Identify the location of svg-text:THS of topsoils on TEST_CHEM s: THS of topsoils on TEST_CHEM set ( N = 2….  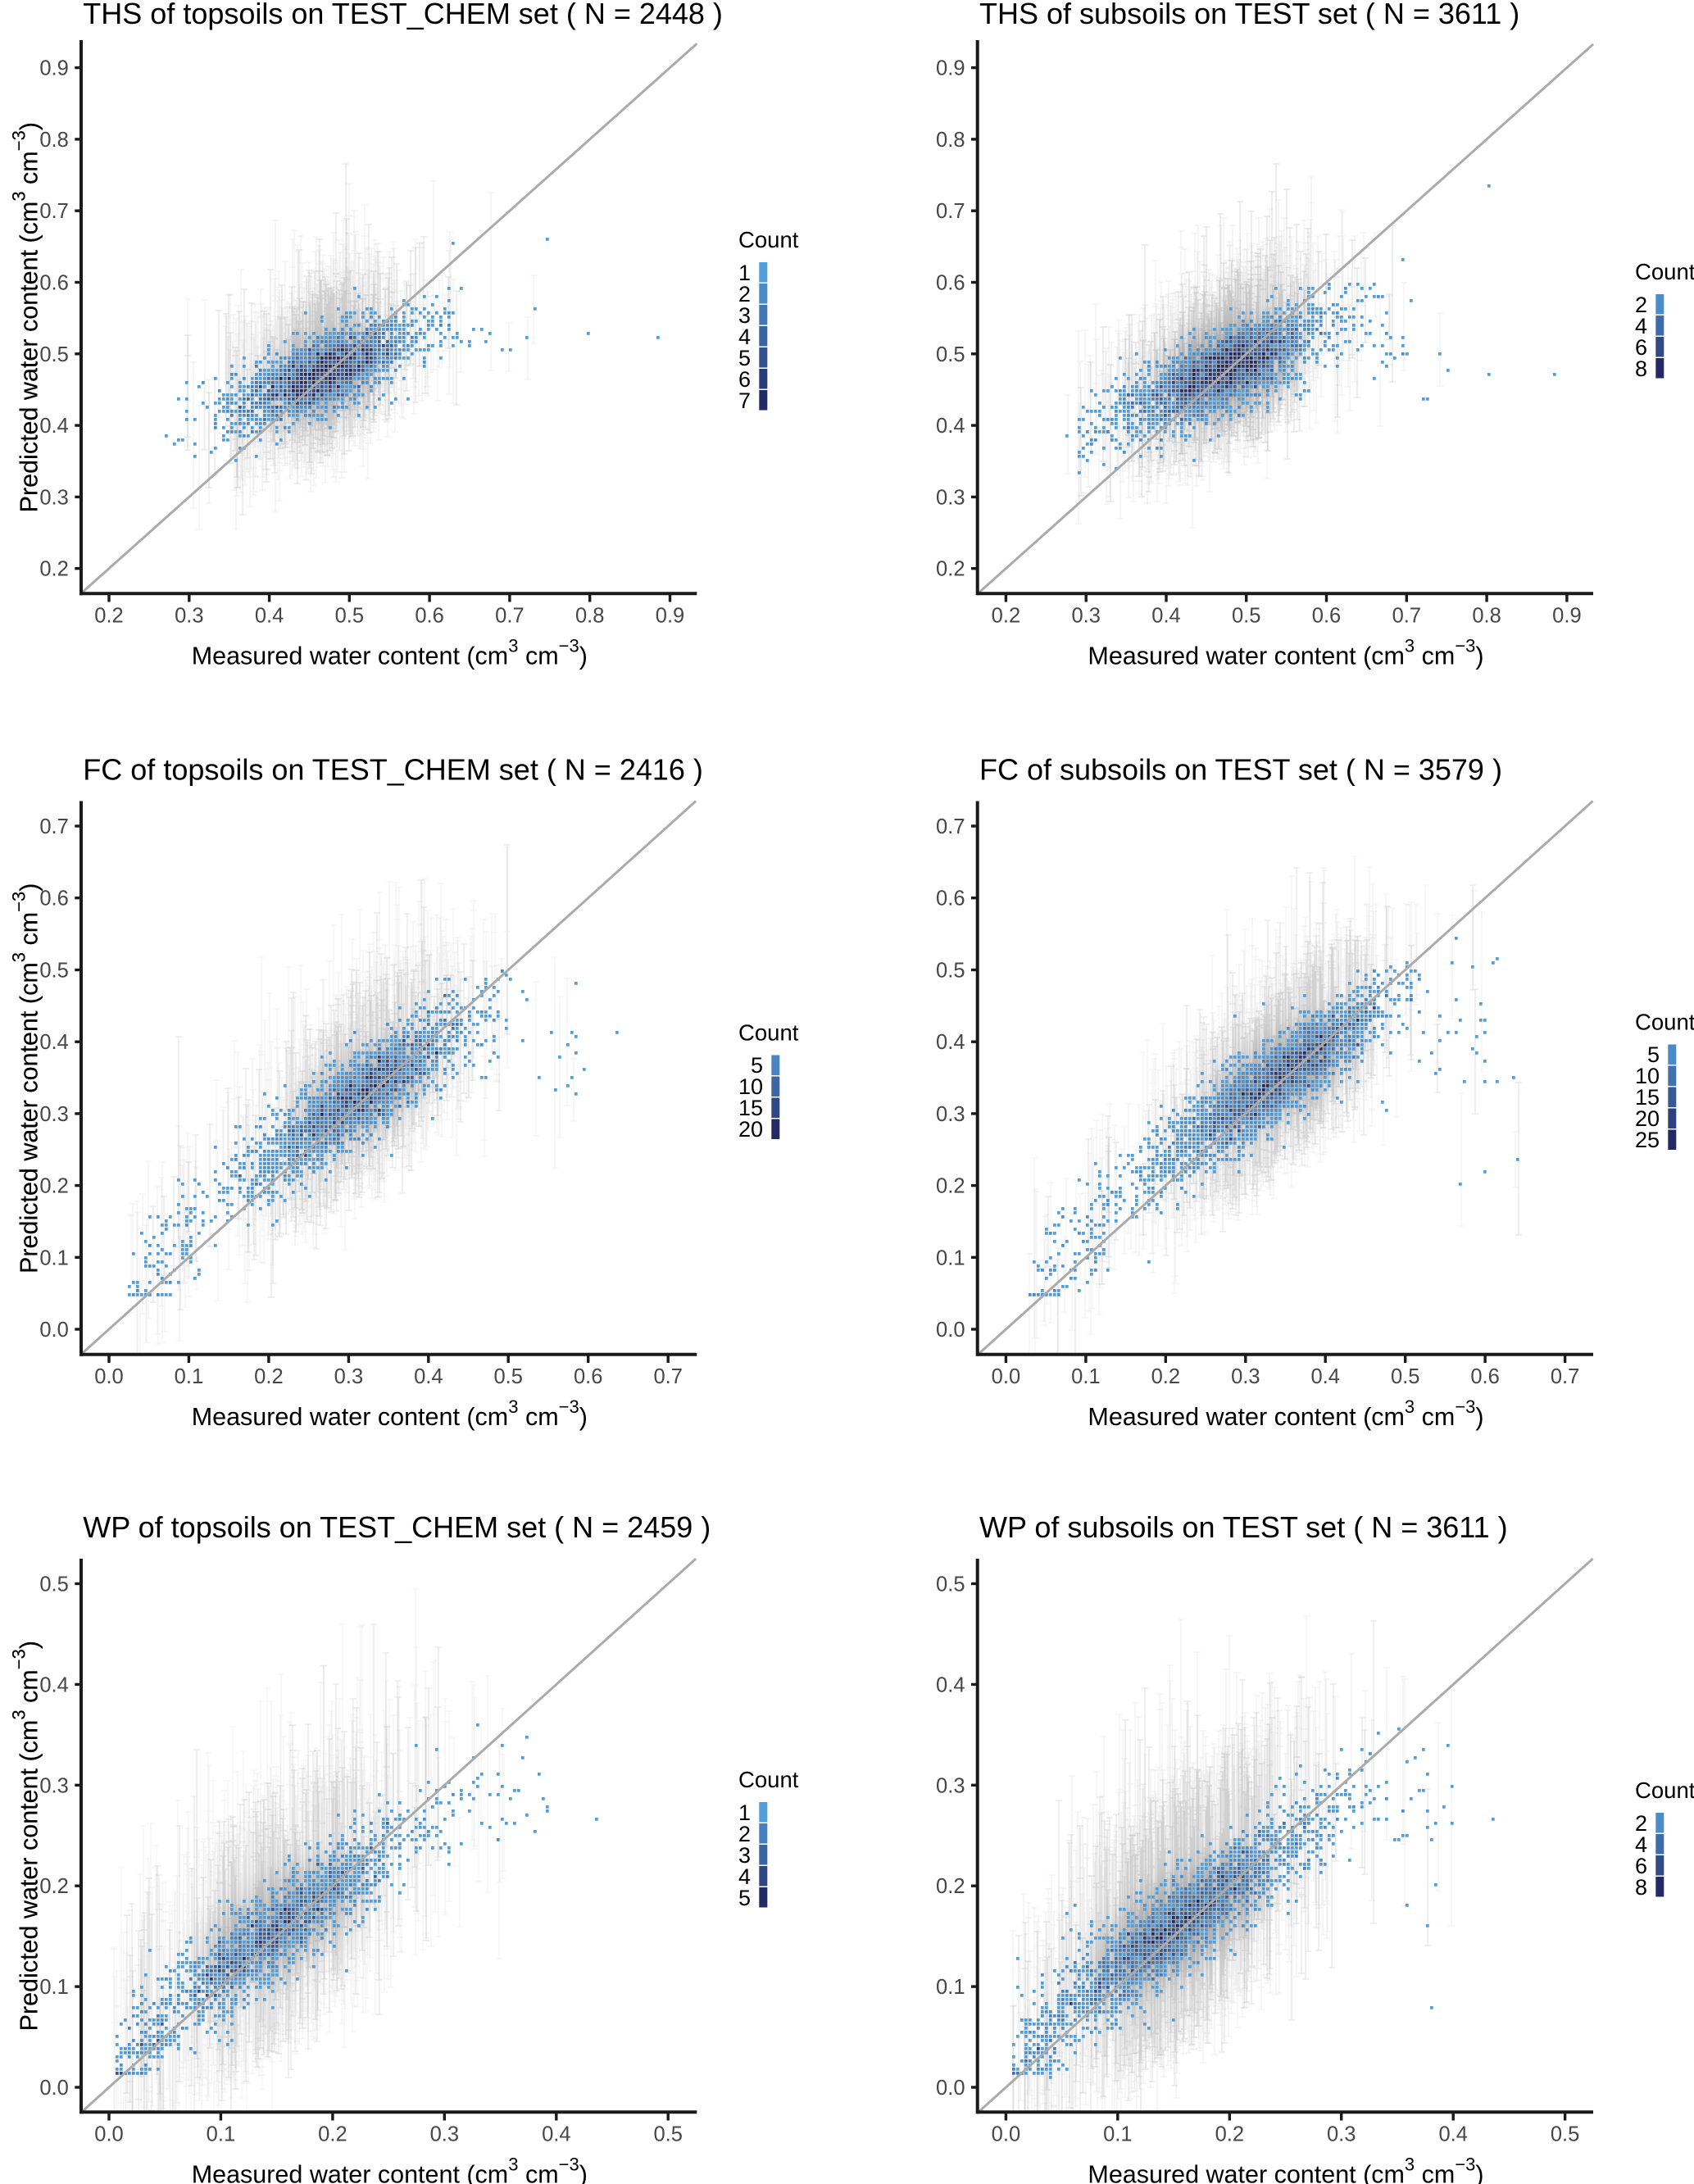
(403, 15).